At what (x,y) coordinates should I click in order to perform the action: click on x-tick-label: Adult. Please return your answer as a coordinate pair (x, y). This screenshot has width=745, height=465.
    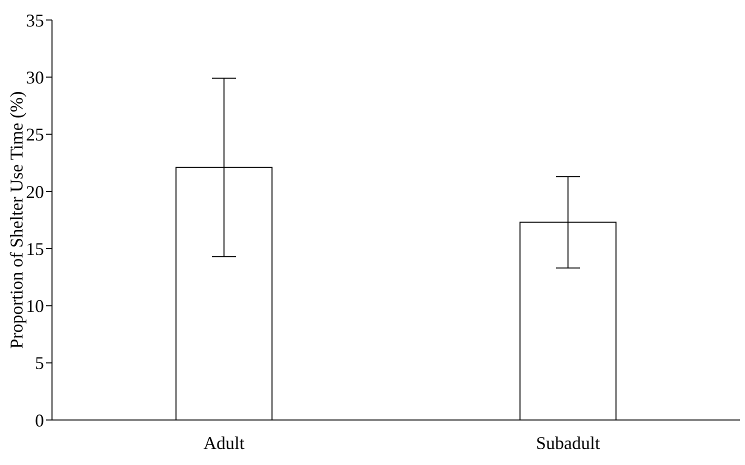
    Looking at the image, I should click on (224, 442).